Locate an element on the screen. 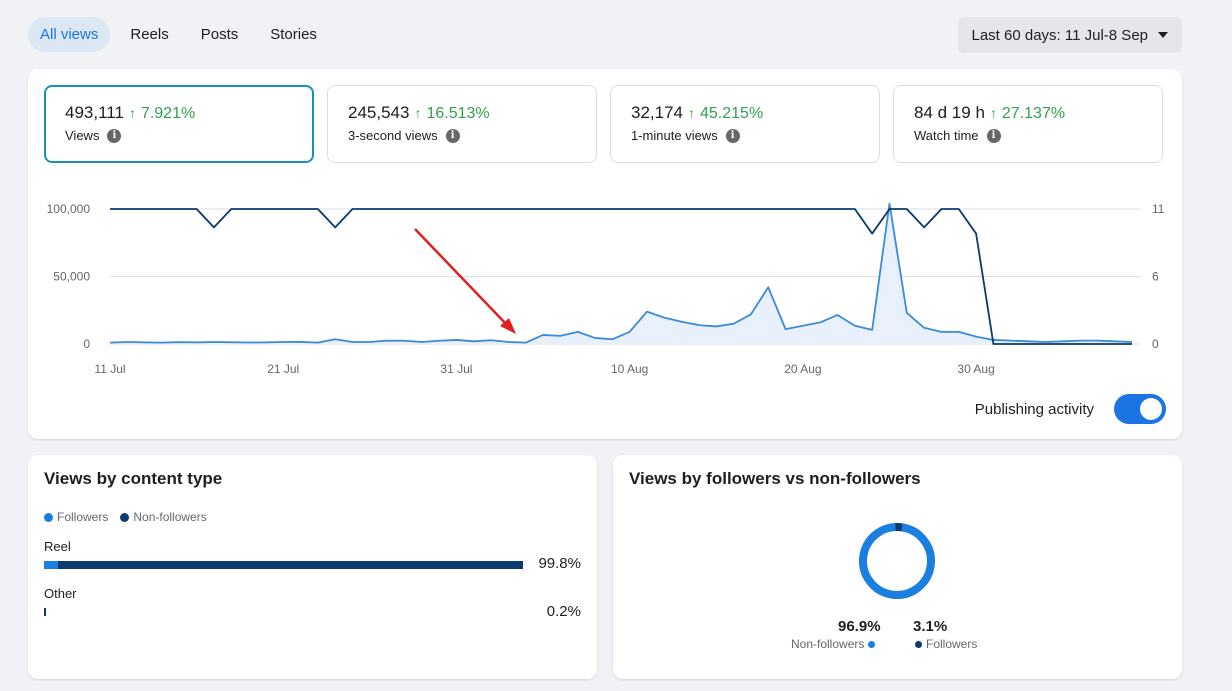 The width and height of the screenshot is (1232, 691). metric-views: 493,111 ↑ 7.921% Views i is located at coordinates (179, 124).